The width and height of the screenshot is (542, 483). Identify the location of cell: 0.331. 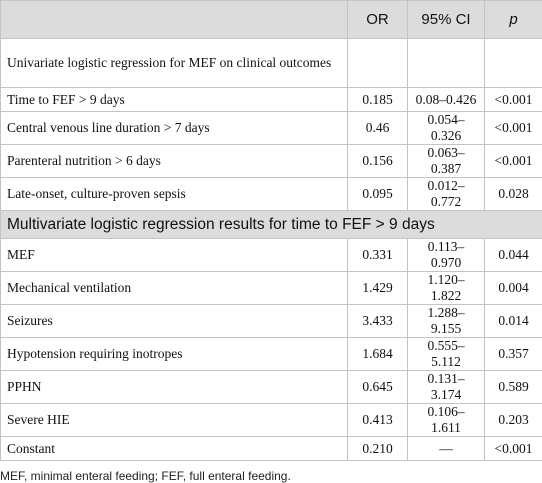
(378, 255).